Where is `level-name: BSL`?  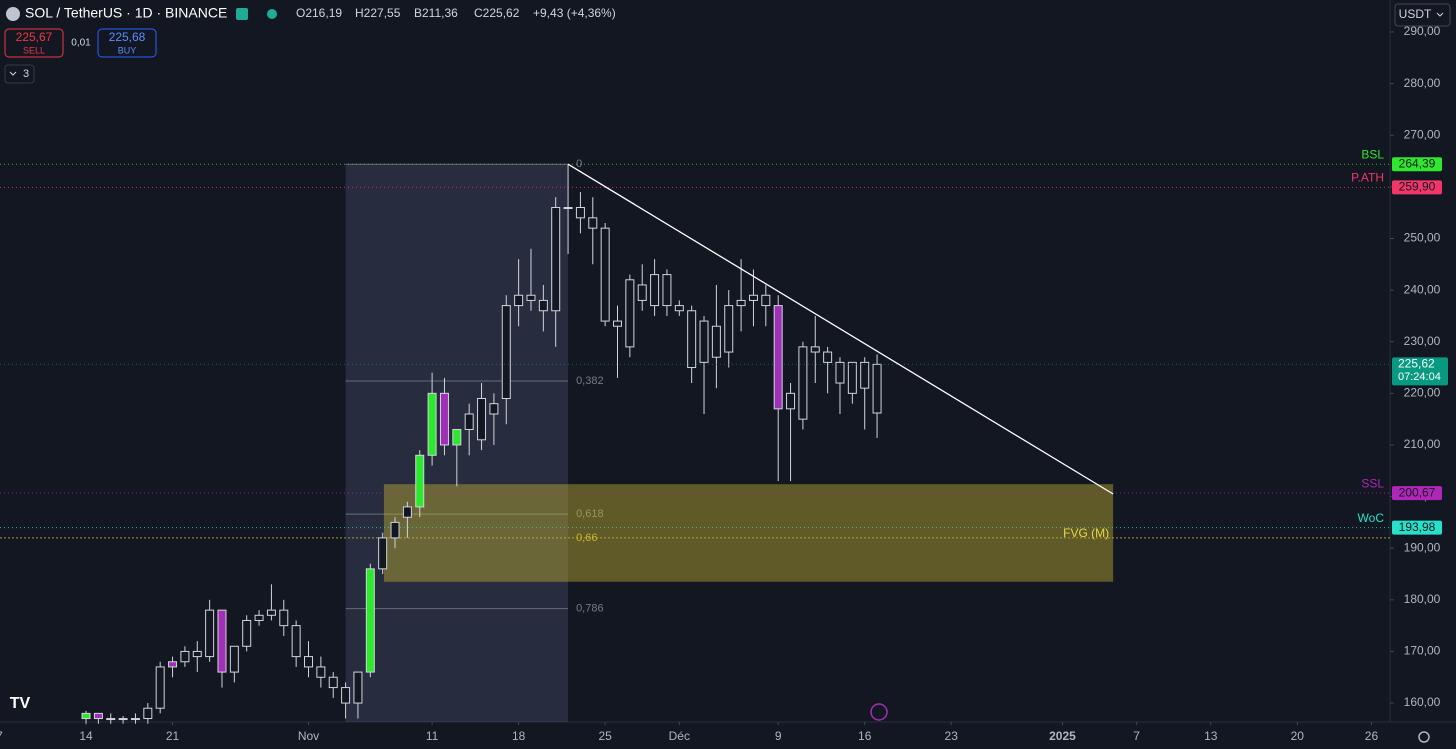
level-name: BSL is located at coordinates (1372, 154).